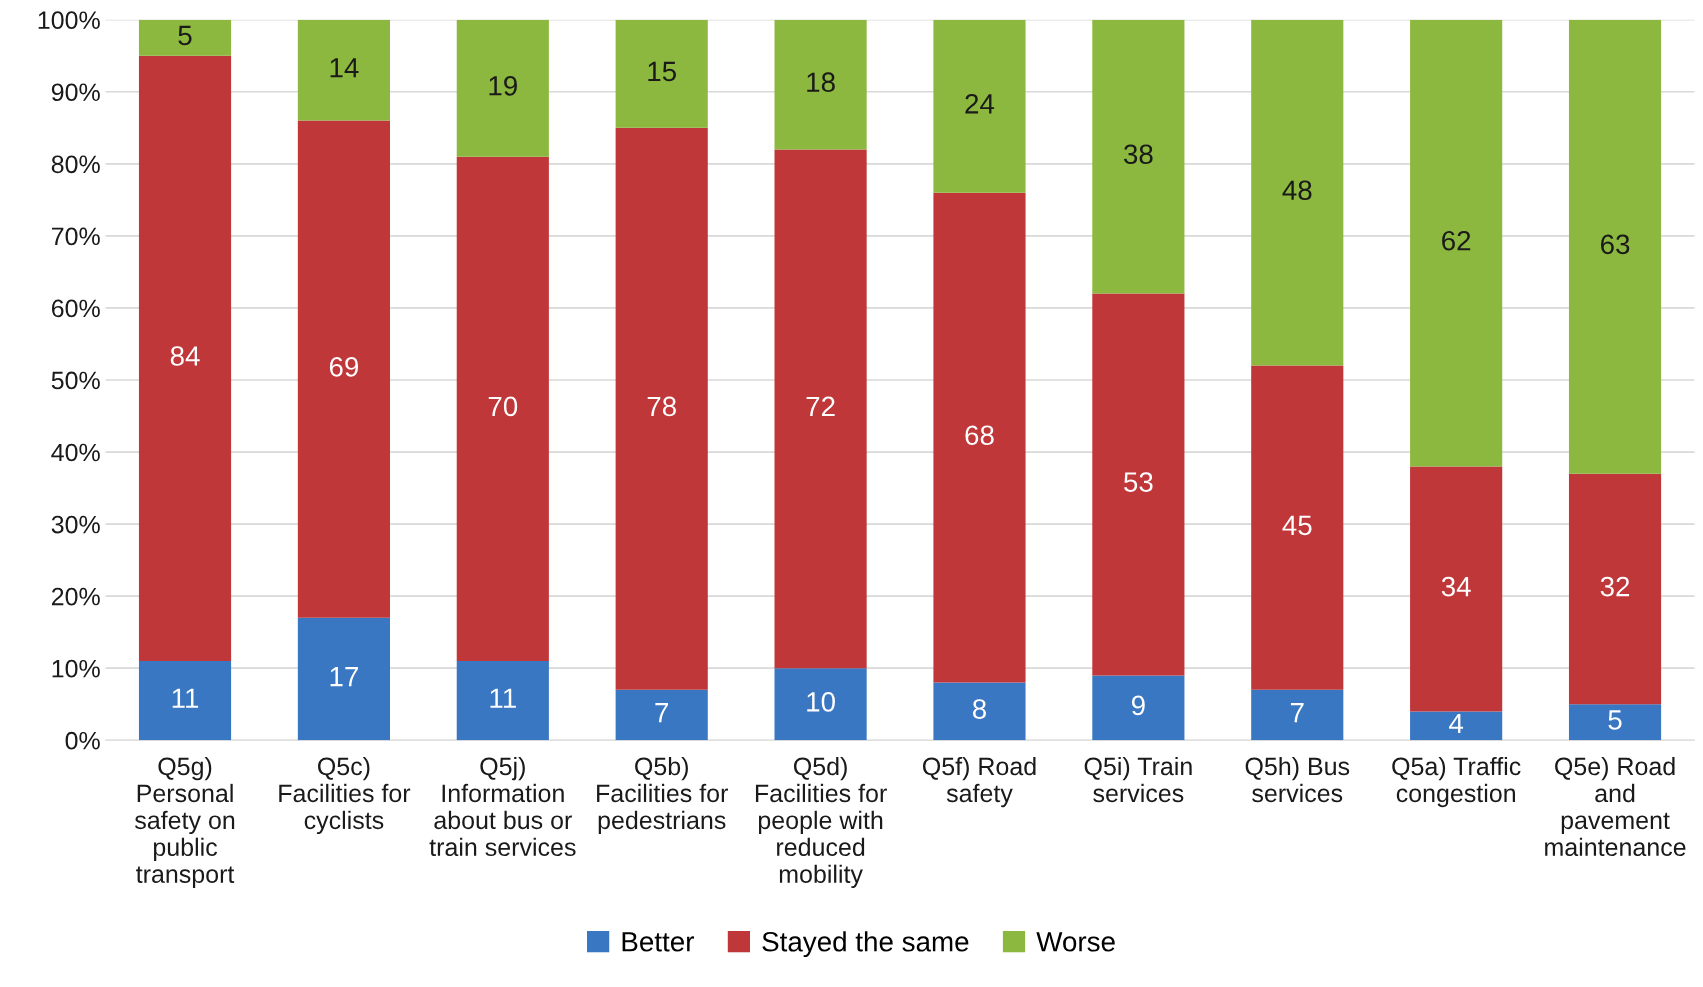 Image resolution: width=1703 pixels, height=987 pixels. I want to click on data-label: 15, so click(662, 71).